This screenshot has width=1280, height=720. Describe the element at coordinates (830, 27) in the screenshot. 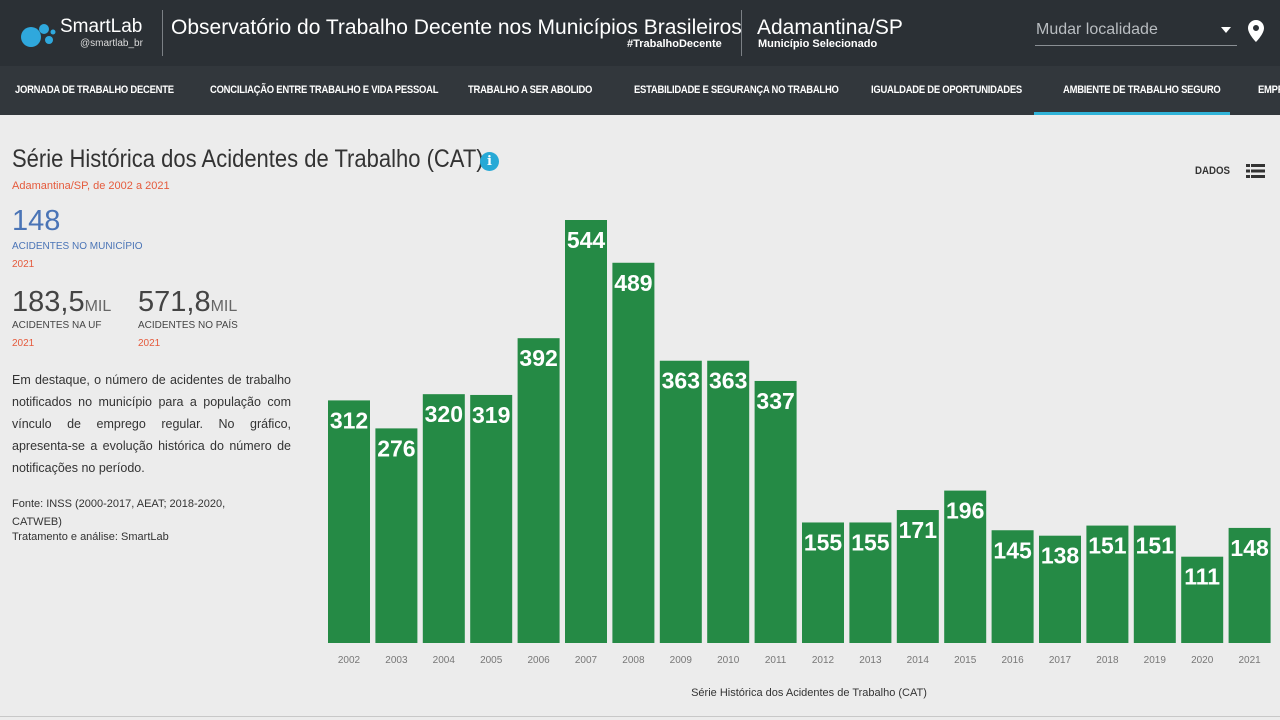

I see `selected-city: Adamantina/SP` at that location.